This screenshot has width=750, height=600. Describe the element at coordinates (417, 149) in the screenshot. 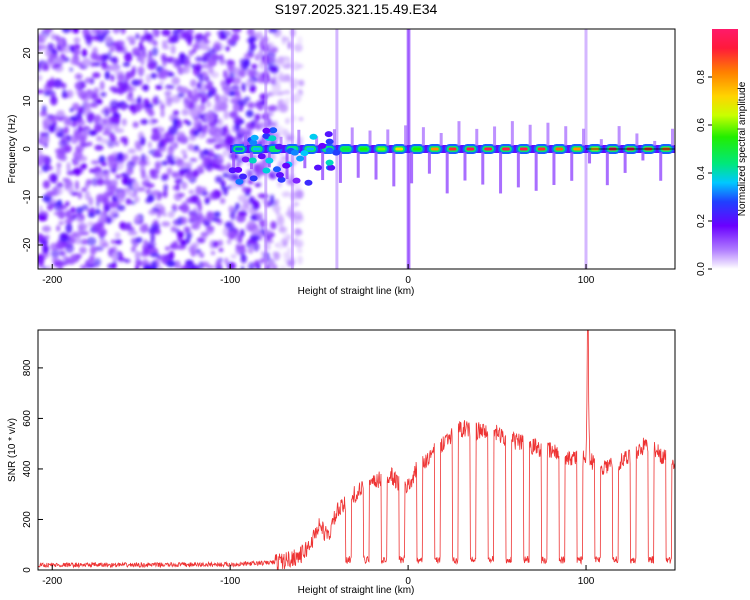

I see `signal-segment-core` at that location.